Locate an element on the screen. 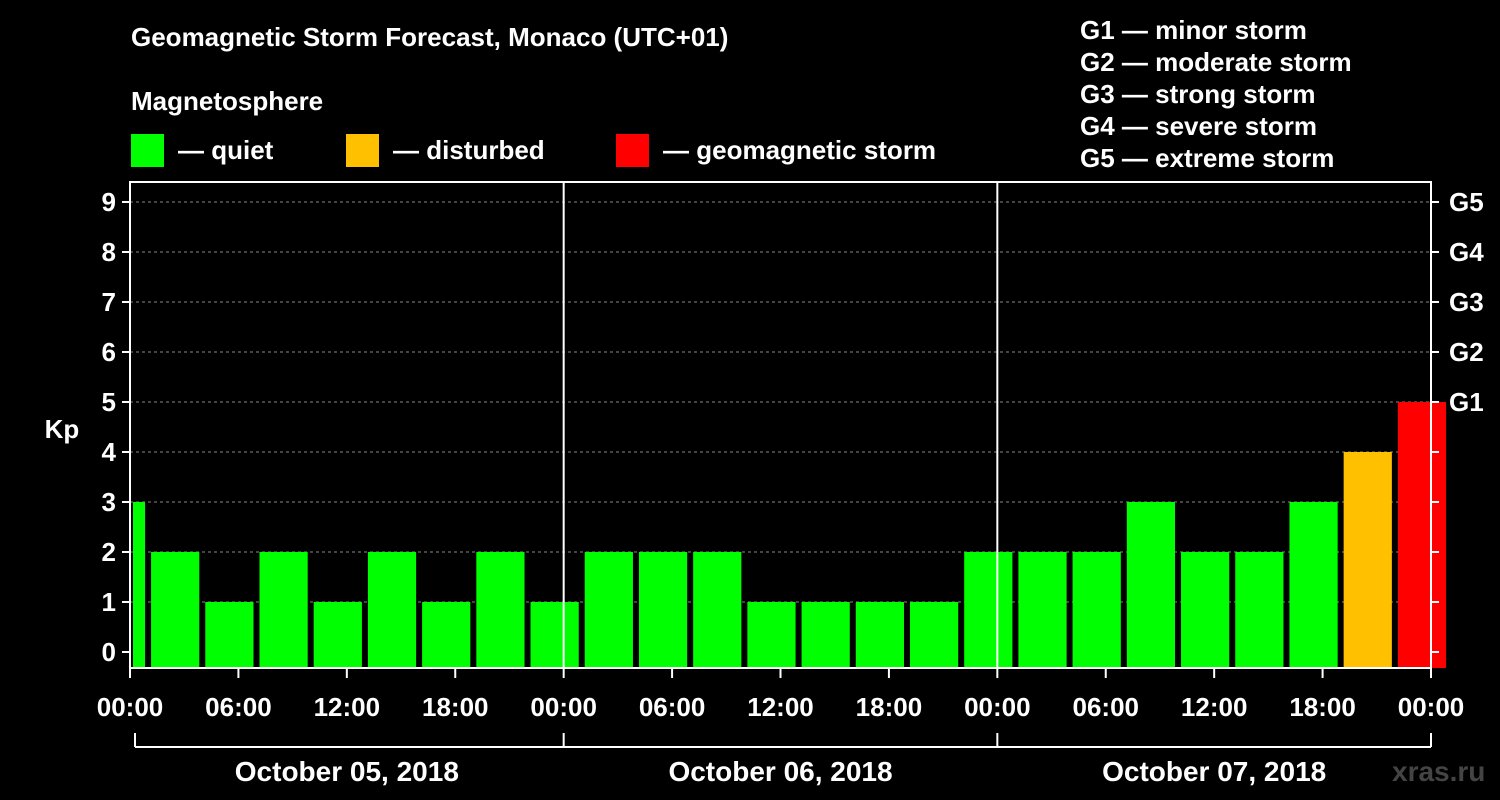 This screenshot has height=800, width=1500. g-scale-item: G5 — extreme storm is located at coordinates (1207, 158).